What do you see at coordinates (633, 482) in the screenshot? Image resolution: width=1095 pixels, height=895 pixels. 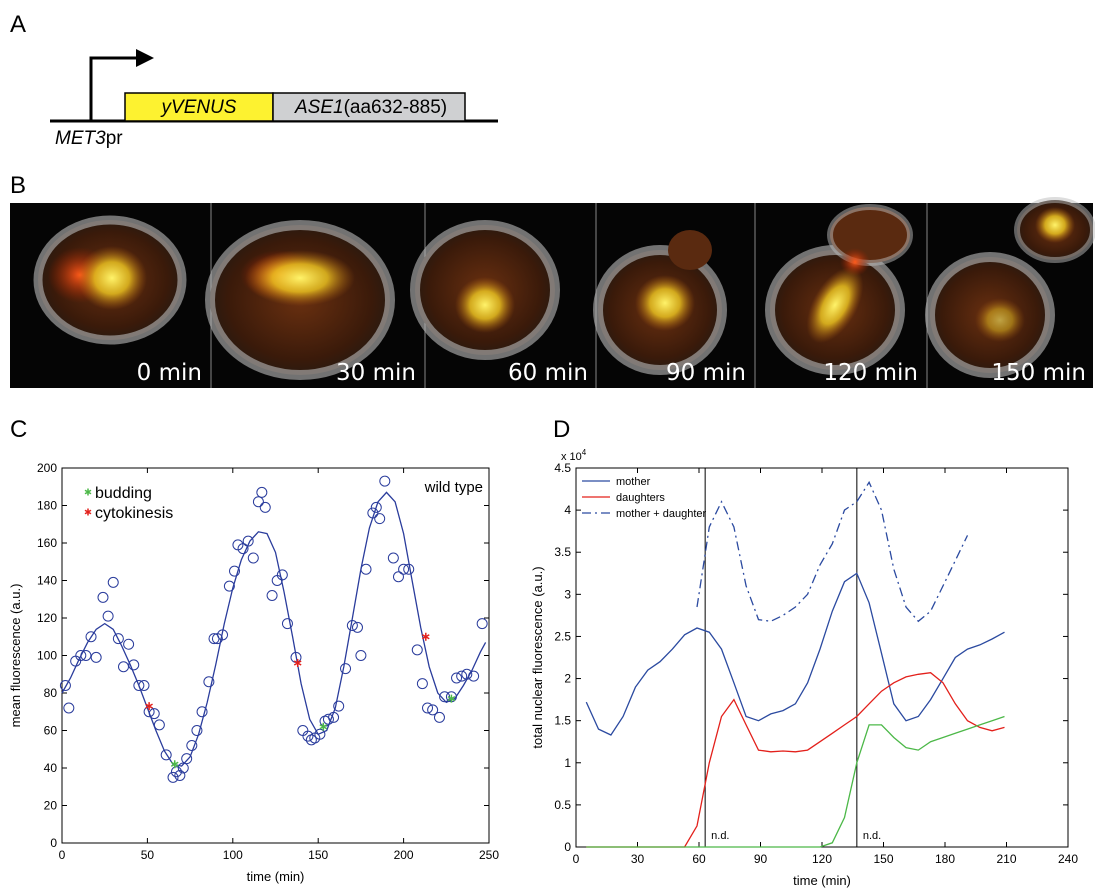 I see `legend-label: mother` at bounding box center [633, 482].